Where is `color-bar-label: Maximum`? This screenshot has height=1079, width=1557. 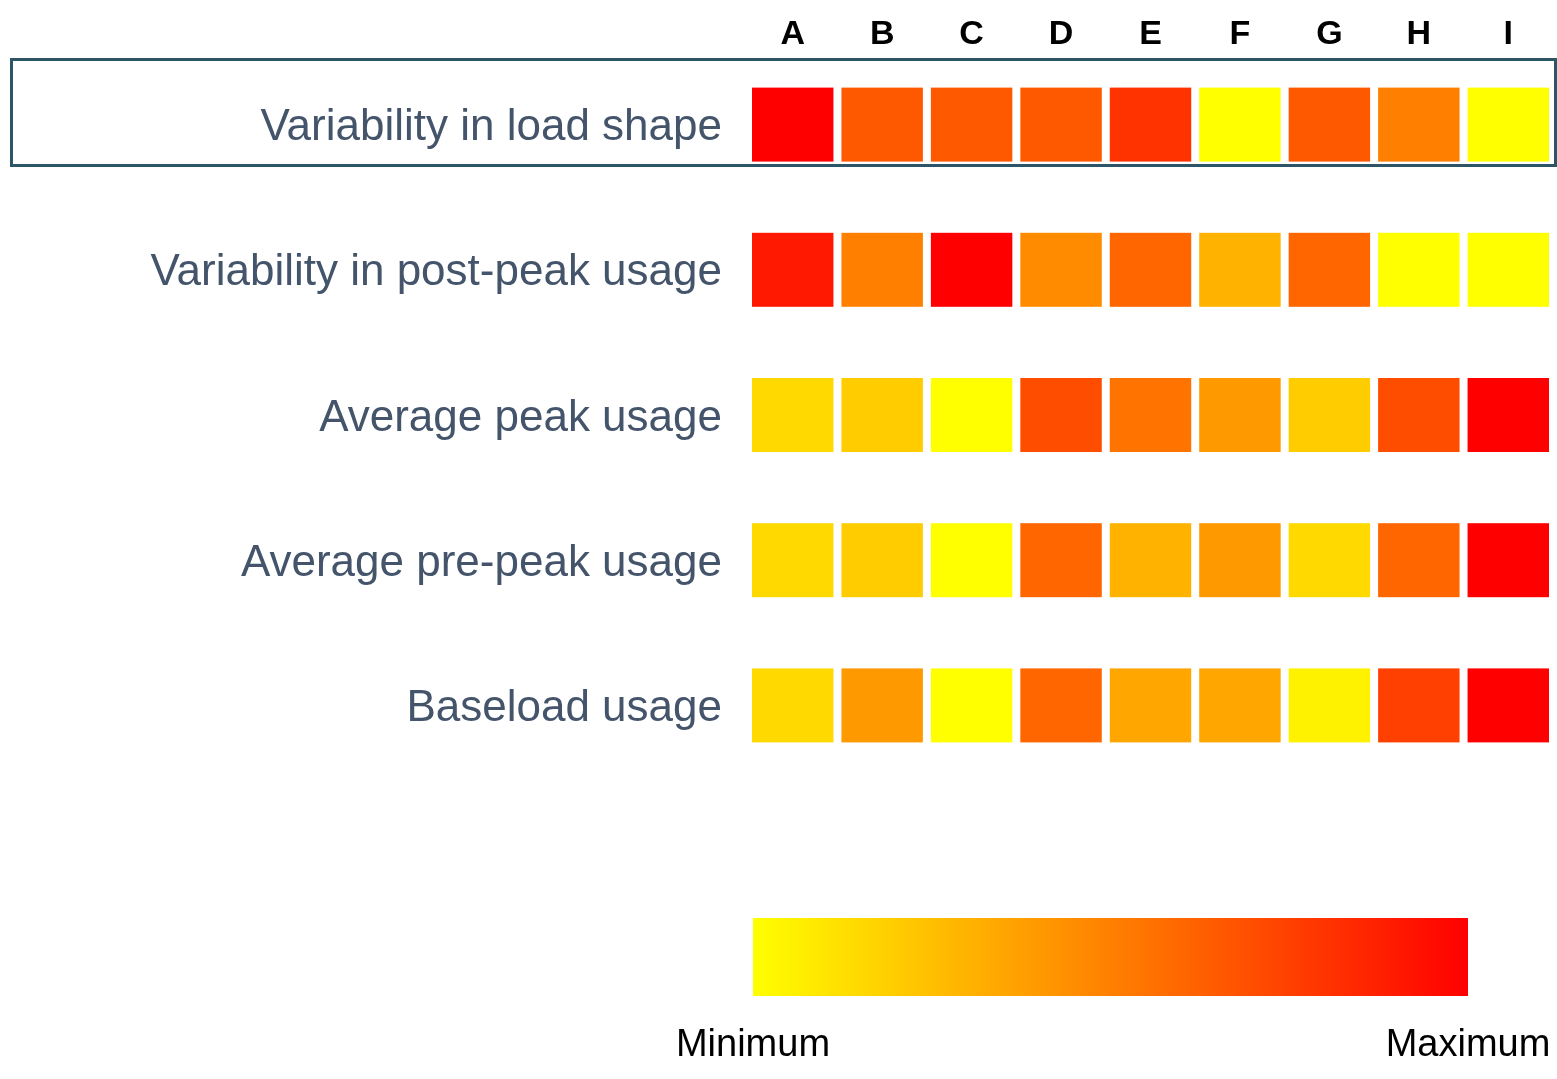 color-bar-label: Maximum is located at coordinates (1468, 1043).